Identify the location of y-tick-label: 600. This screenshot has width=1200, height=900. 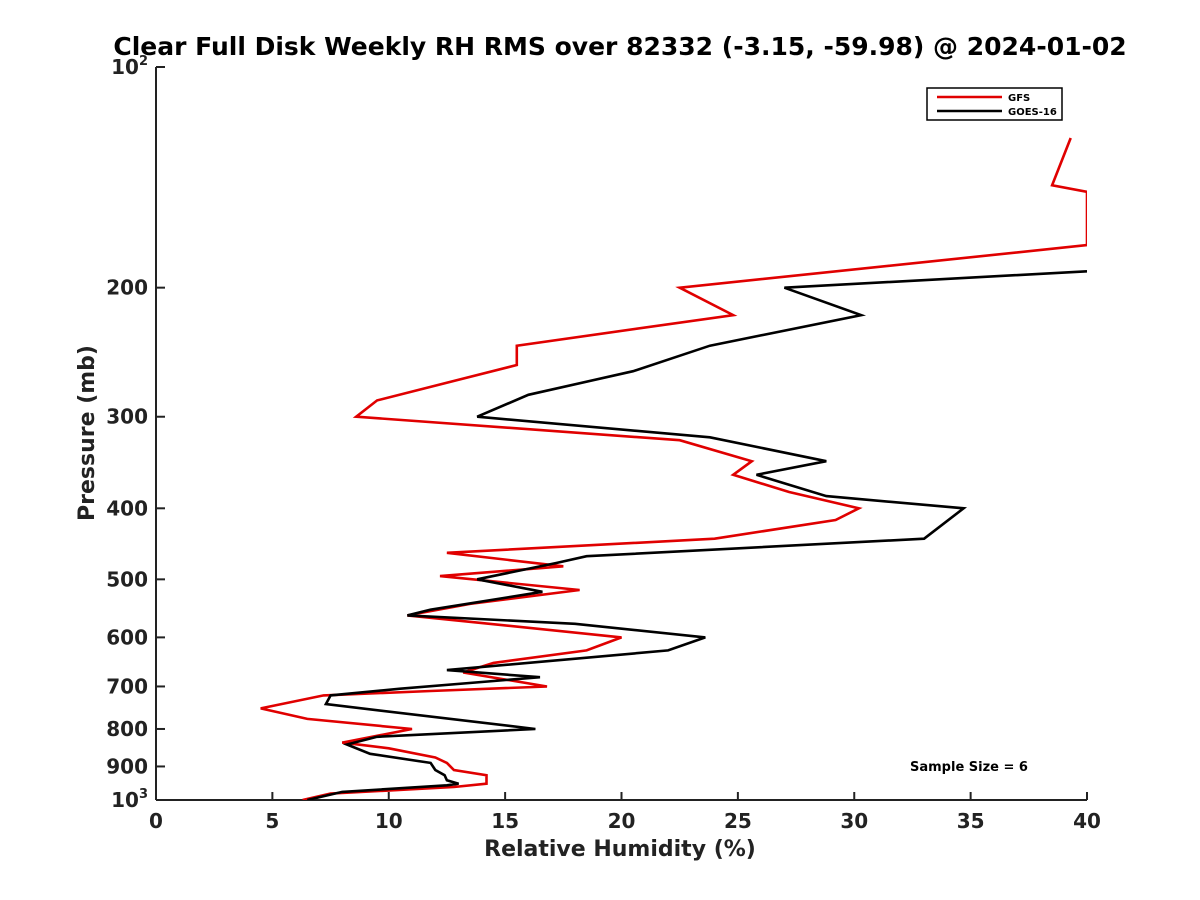
(127, 637).